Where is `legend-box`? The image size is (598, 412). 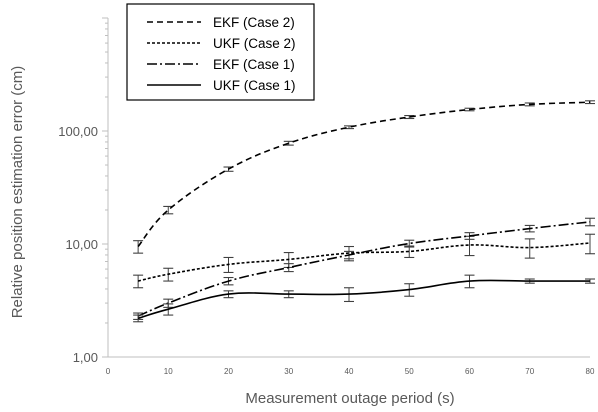
legend-box is located at coordinates (220, 52).